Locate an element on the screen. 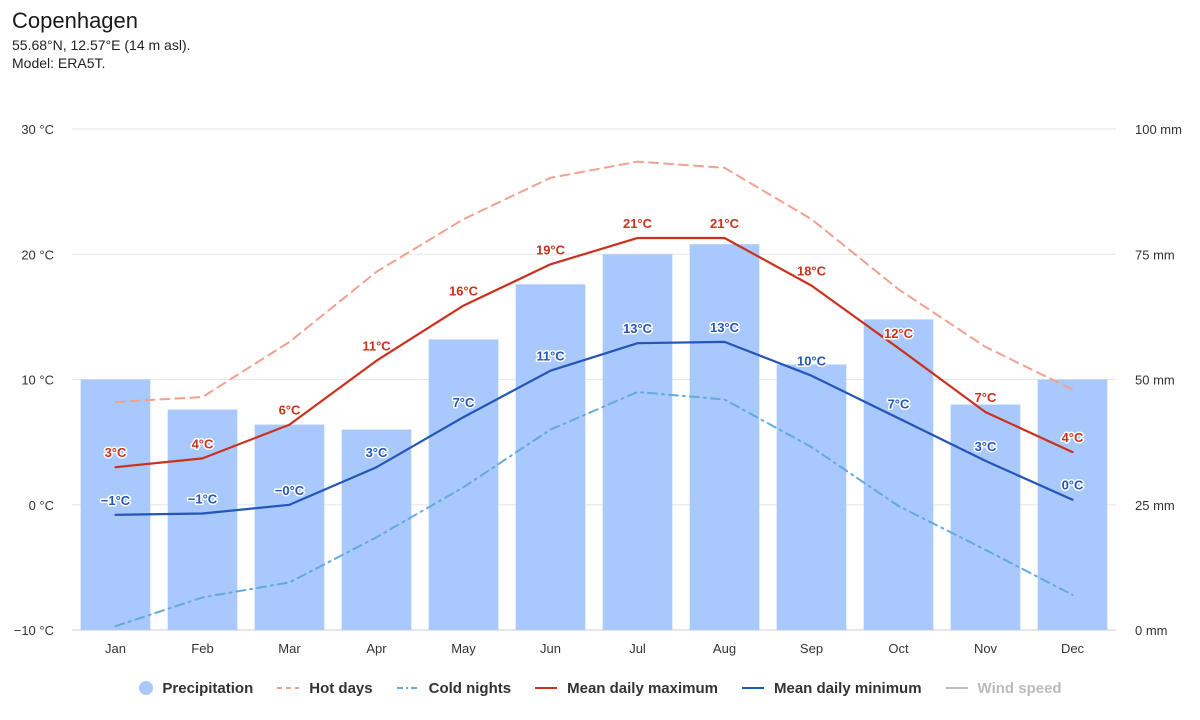  y-right-tick-label: 75 mm is located at coordinates (1155, 254).